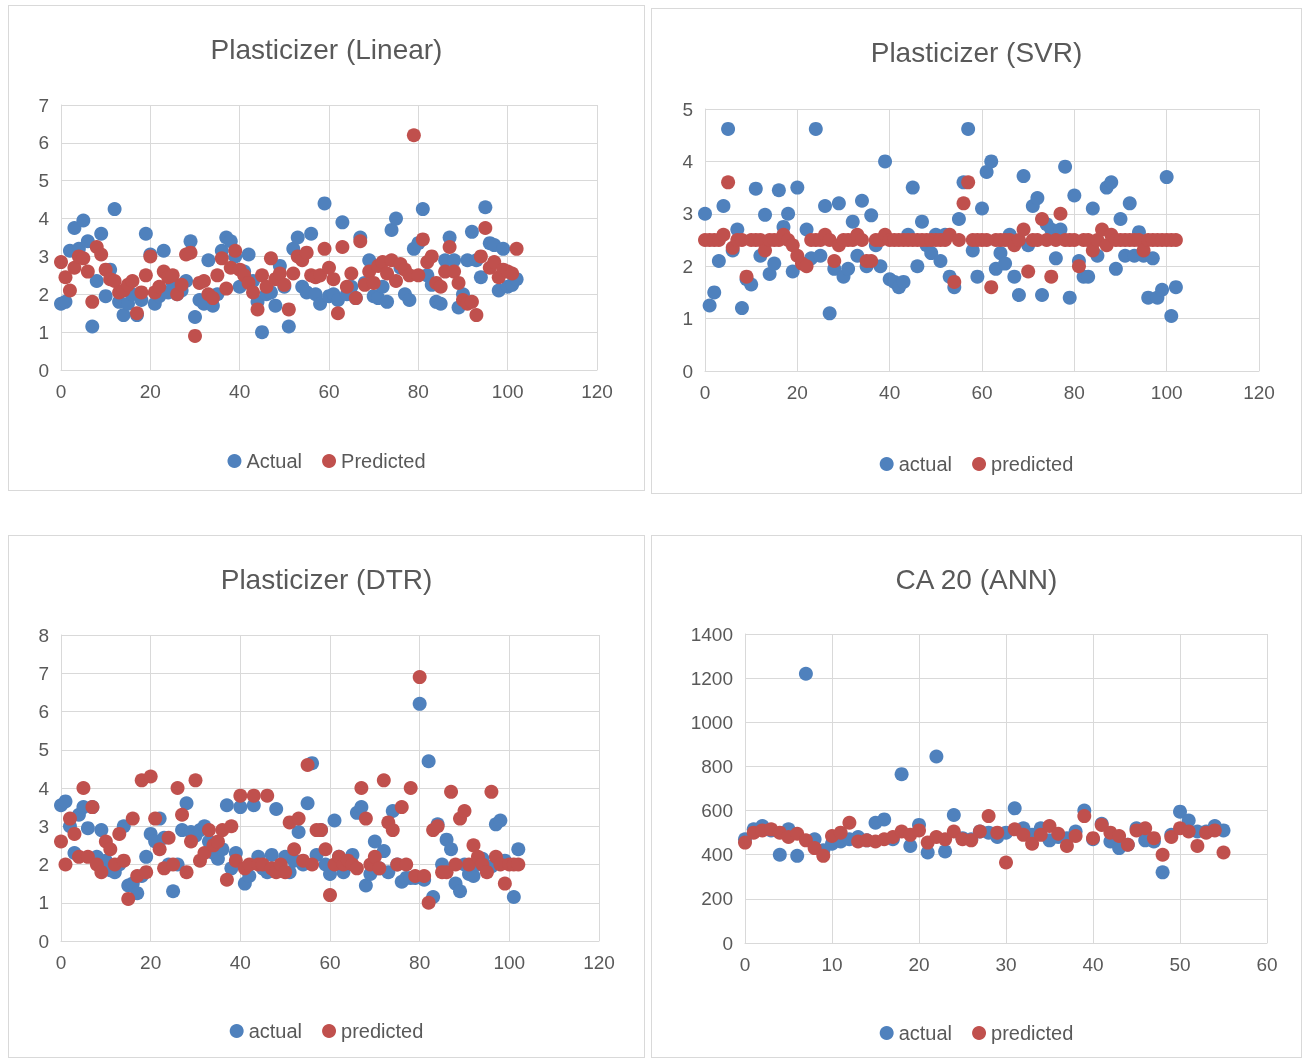 The image size is (1304, 1061). I want to click on chart-title: Plasticizer (DTR), so click(326, 579).